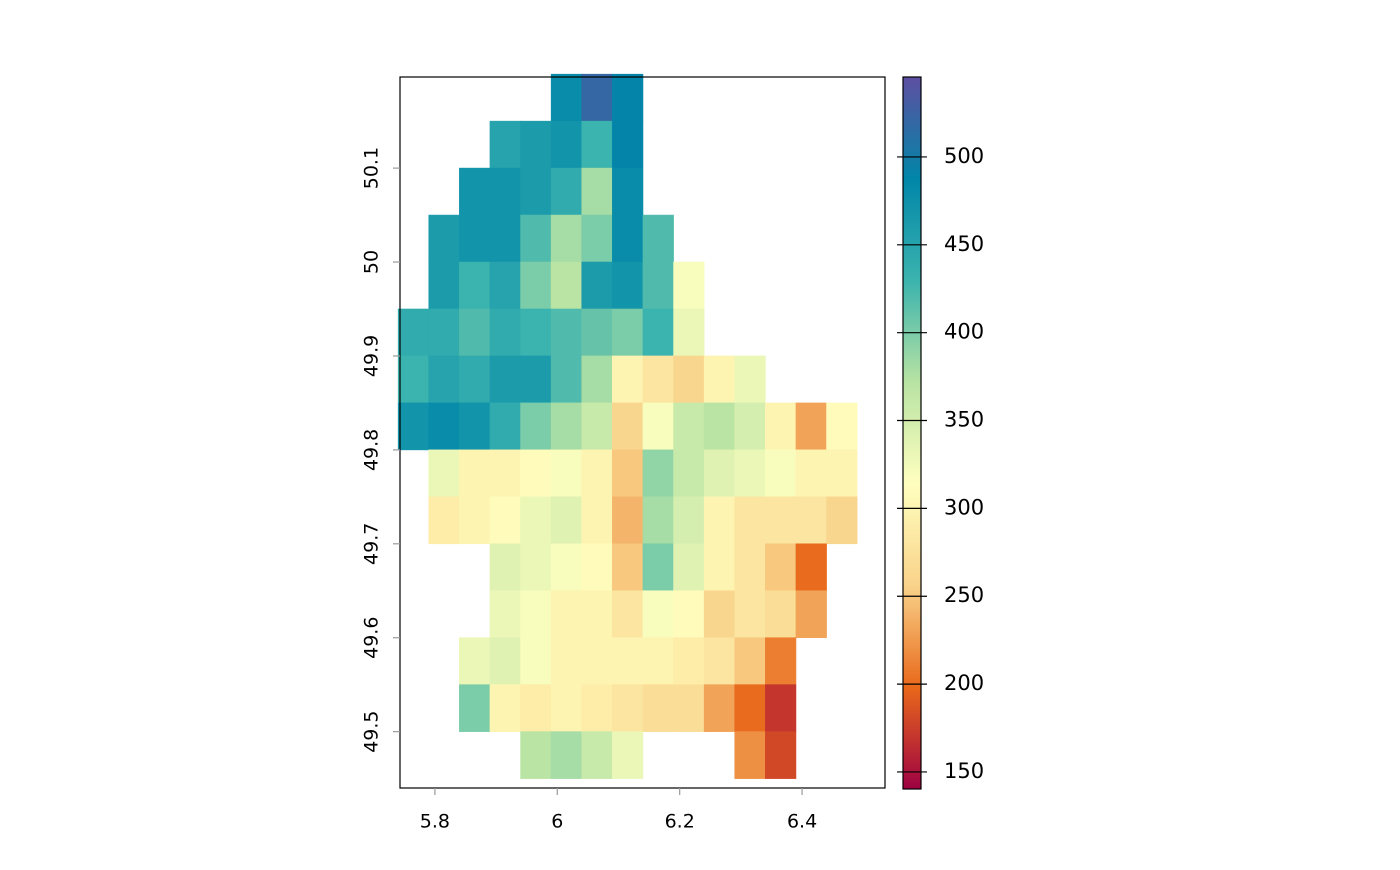 The height and width of the screenshot is (870, 1400). I want to click on legend-label: 500, so click(964, 156).